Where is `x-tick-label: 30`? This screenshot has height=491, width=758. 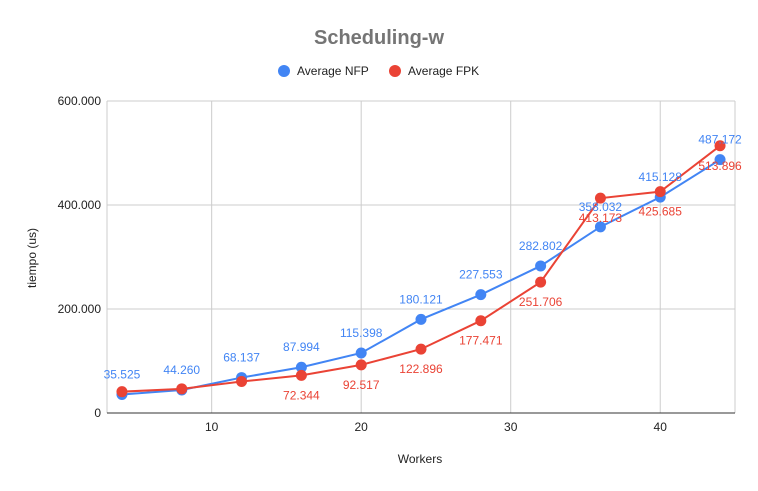
x-tick-label: 30 is located at coordinates (511, 427).